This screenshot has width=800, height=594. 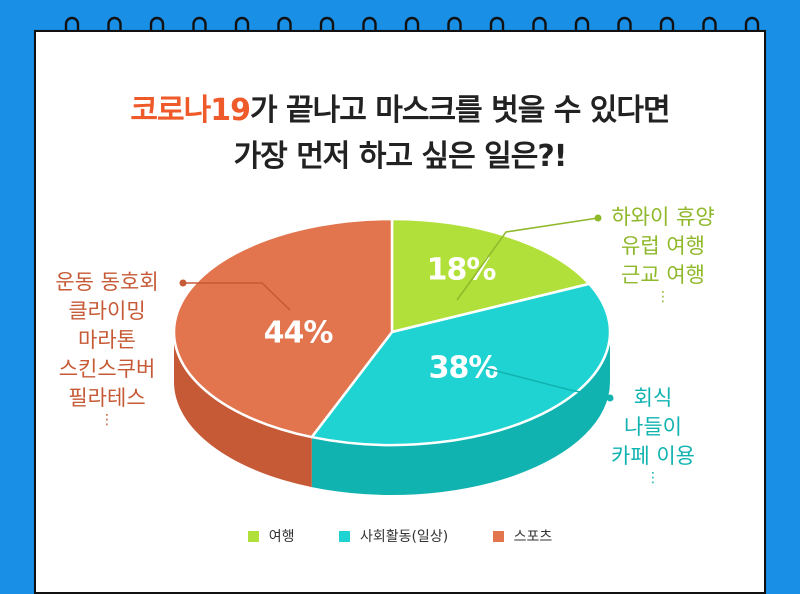 I want to click on callout-dot-social, so click(x=610, y=398).